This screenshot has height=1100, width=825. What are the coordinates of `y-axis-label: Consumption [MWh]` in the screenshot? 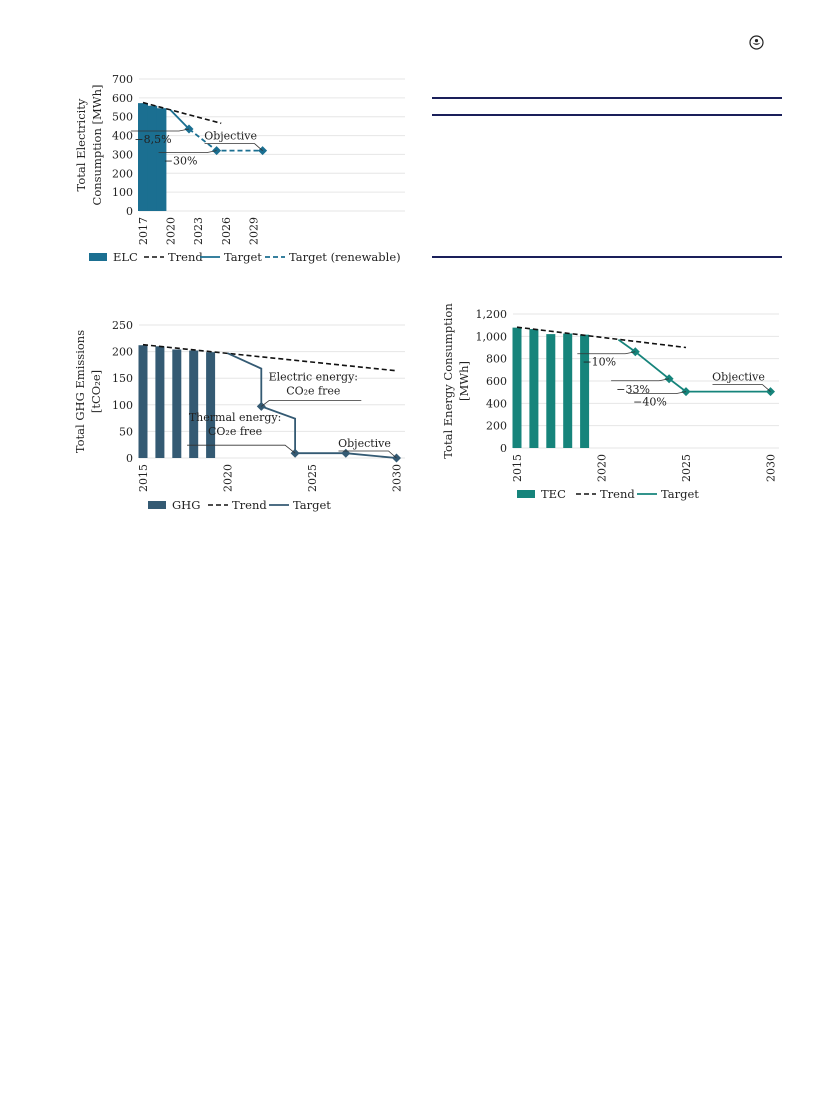 It's located at (97, 145).